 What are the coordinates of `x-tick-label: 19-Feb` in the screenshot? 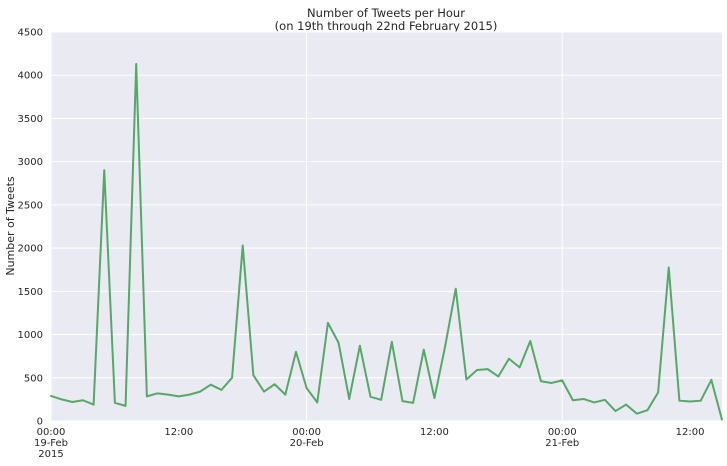 It's located at (51, 443).